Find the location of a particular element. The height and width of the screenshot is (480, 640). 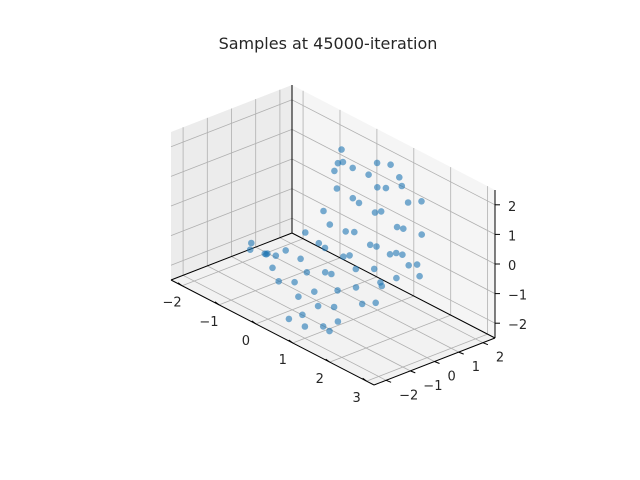

z-tick-label: 1 is located at coordinates (512, 236).